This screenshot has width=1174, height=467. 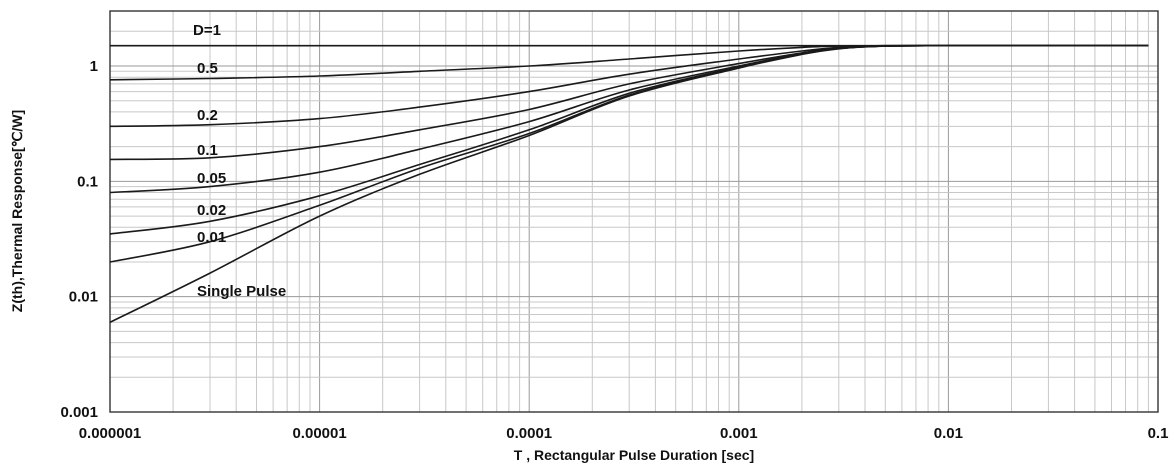 What do you see at coordinates (207, 150) in the screenshot?
I see `series-label-3: 0.1` at bounding box center [207, 150].